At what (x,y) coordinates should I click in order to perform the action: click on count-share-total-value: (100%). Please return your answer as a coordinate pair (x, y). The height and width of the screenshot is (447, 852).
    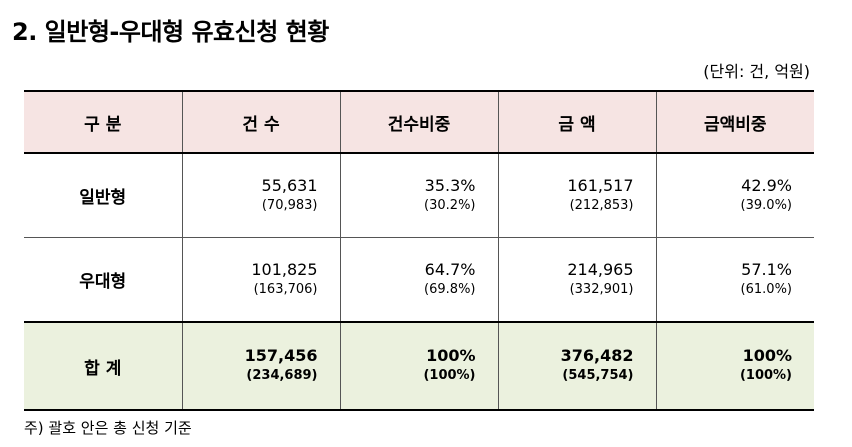
    Looking at the image, I should click on (449, 375).